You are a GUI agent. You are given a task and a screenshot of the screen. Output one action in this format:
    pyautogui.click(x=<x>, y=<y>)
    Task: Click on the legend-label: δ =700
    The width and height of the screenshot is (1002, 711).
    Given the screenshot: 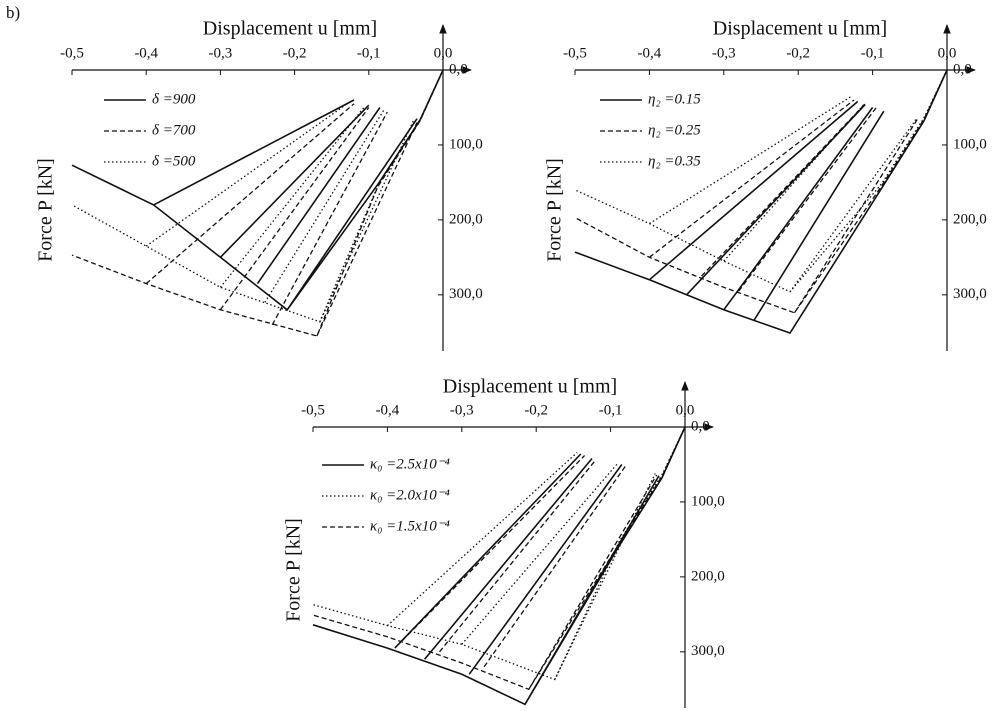 What is the action you would take?
    pyautogui.click(x=174, y=130)
    